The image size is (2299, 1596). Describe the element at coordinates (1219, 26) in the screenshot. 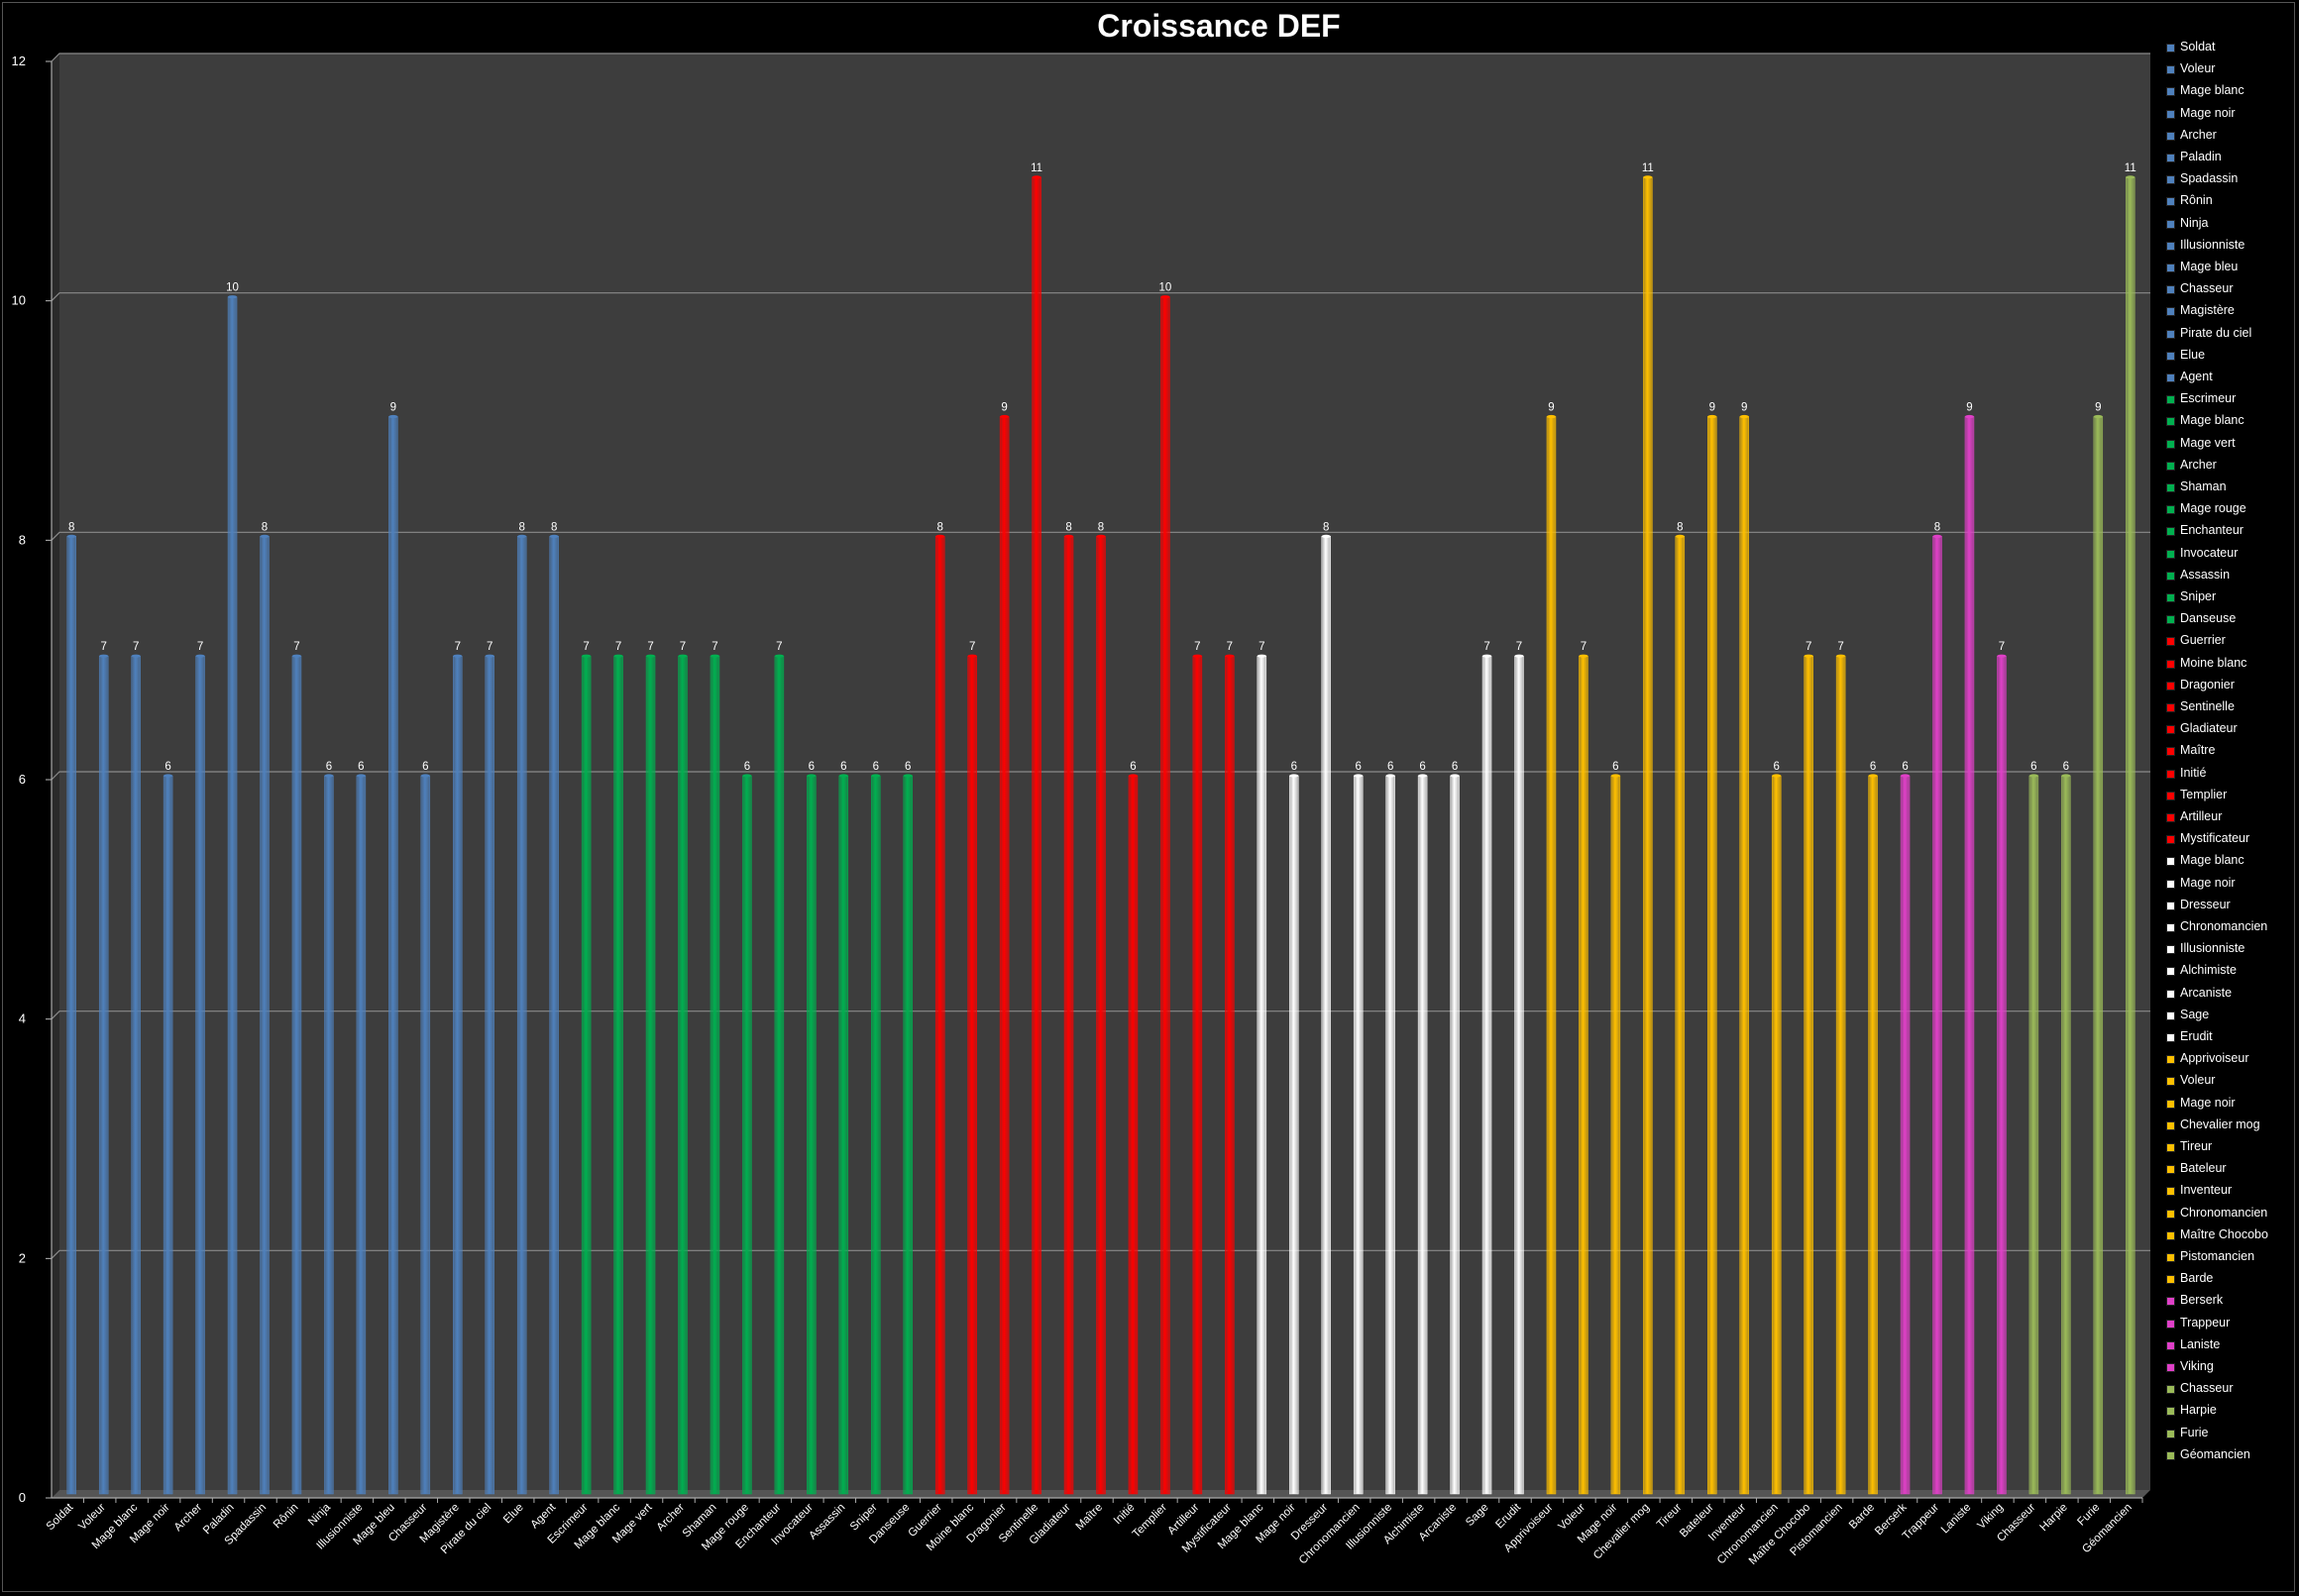

I see `chart-title: Croissance DEF` at that location.